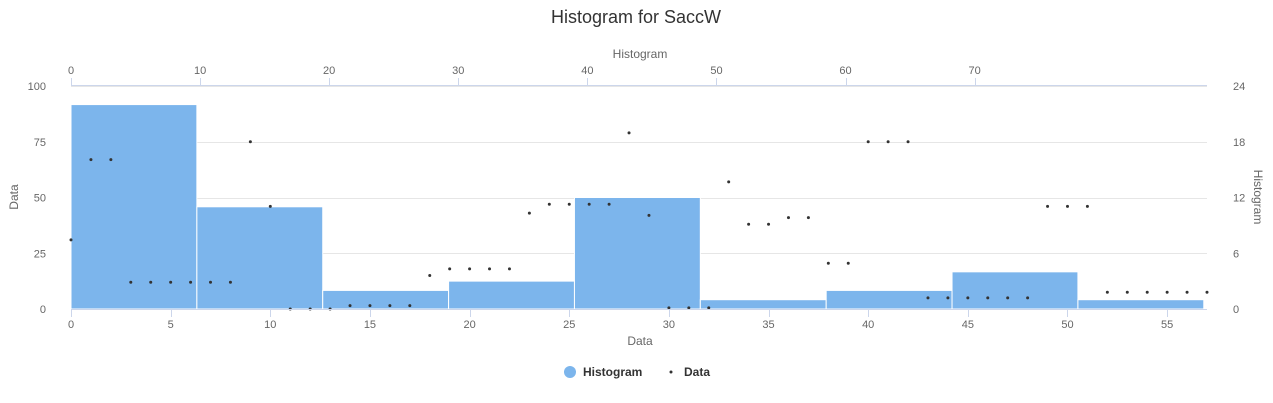 Image resolution: width=1273 pixels, height=403 pixels. Describe the element at coordinates (845, 71) in the screenshot. I see `x2-tick-label: 60` at that location.